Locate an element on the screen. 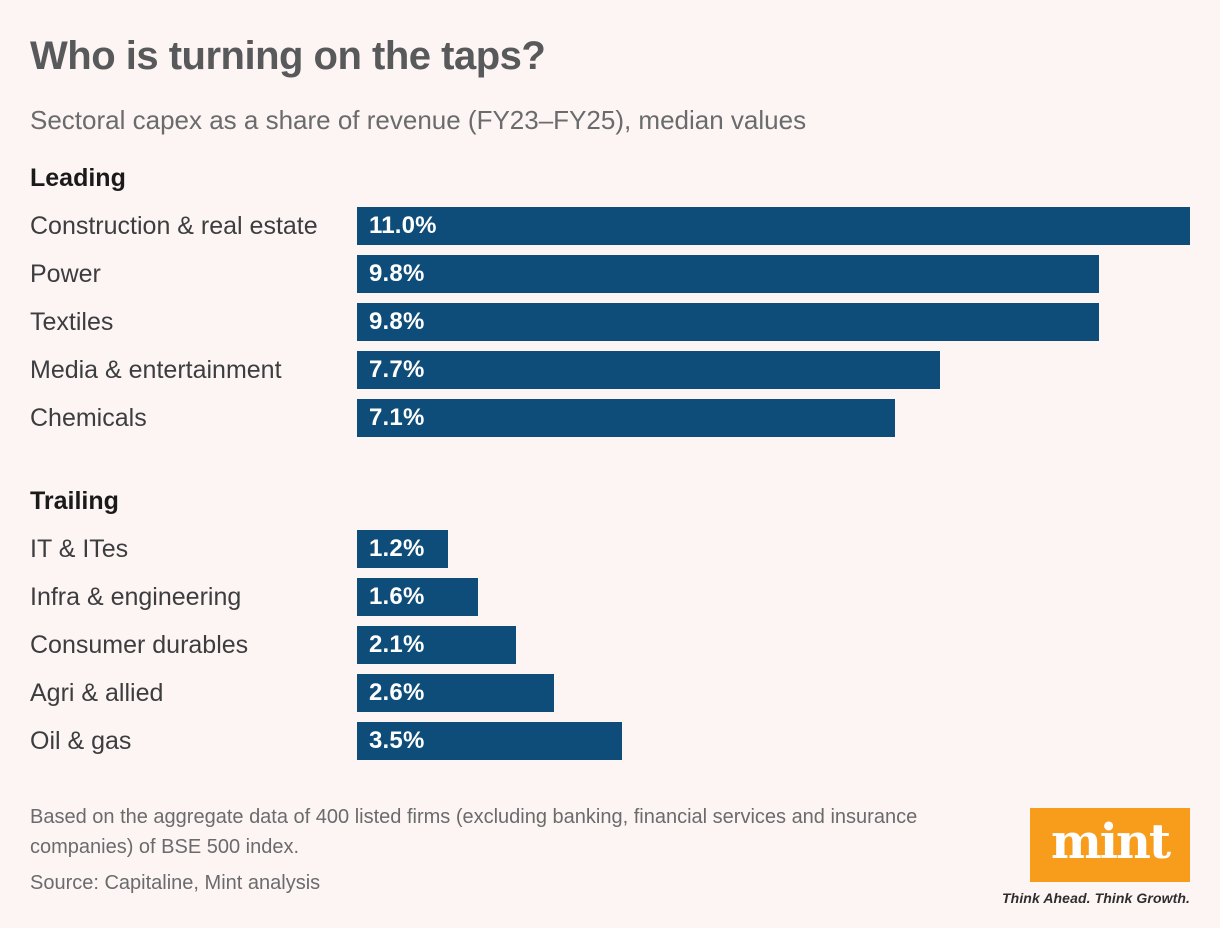  category-label: IT & ITes is located at coordinates (79, 548).